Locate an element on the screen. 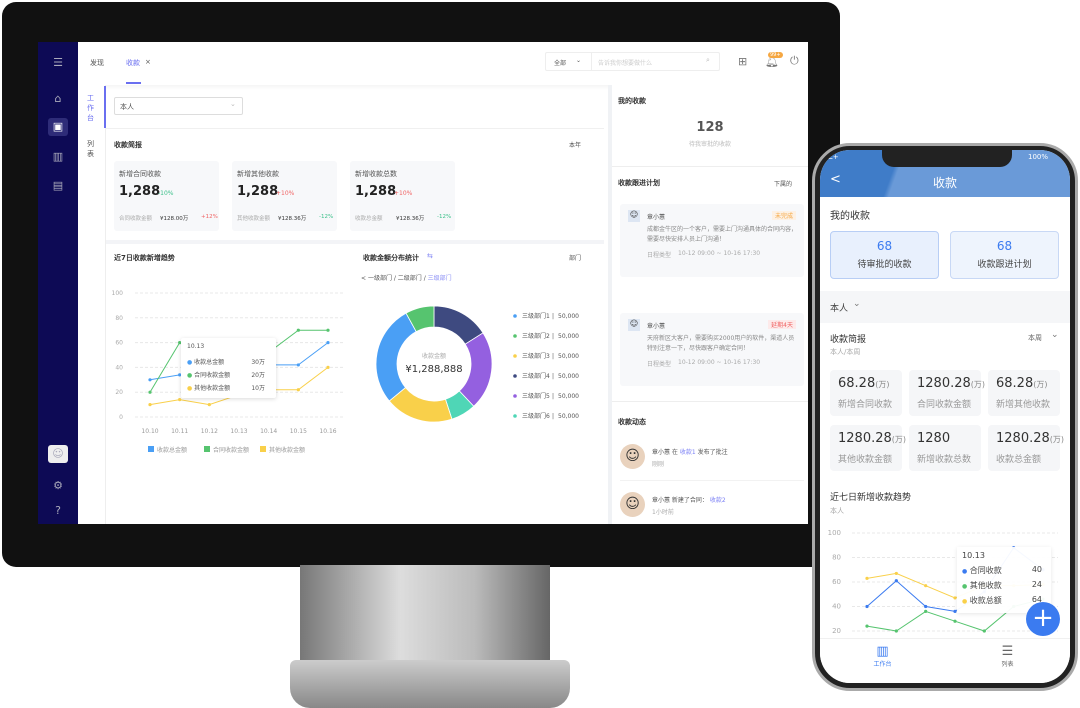  mobile-brief-card: 1280 新增收款总数 is located at coordinates (945, 448).